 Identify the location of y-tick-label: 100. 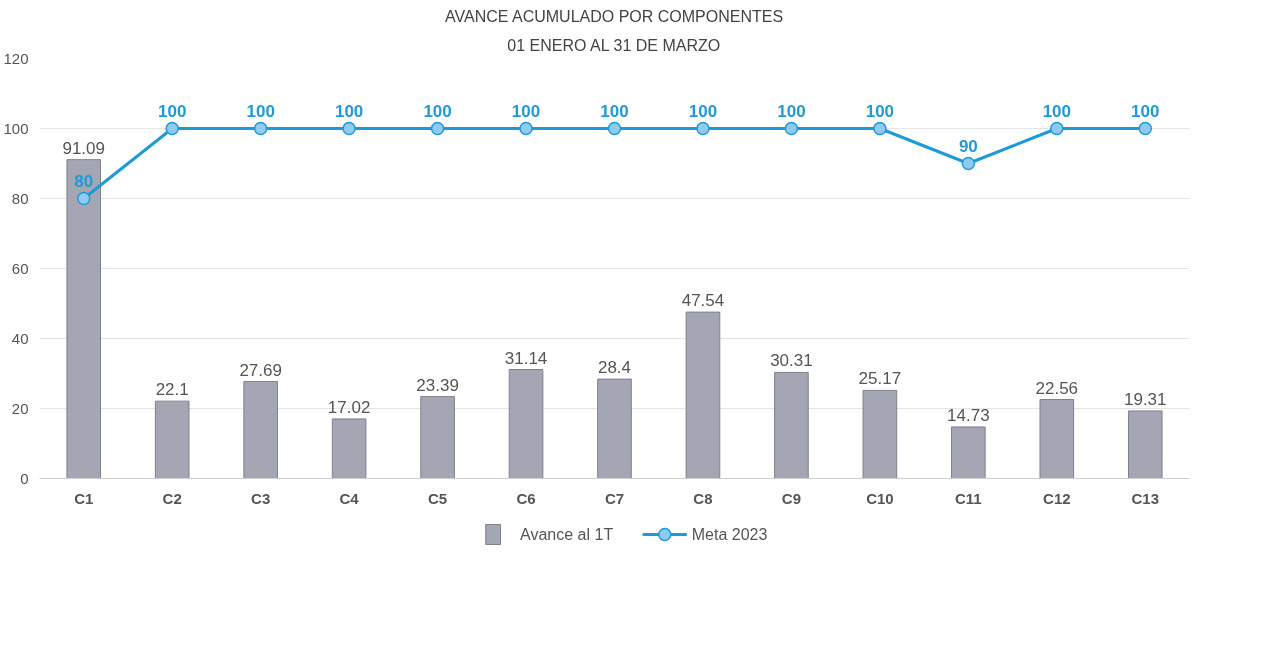
(16, 128).